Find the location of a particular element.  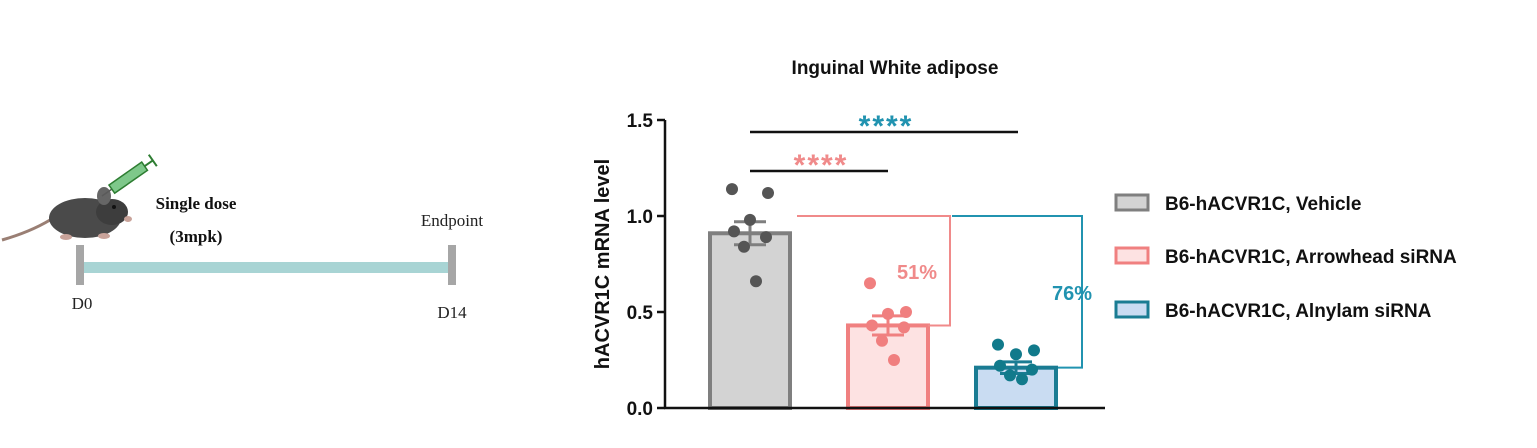

y-tick-label-4: 1.5 is located at coordinates (640, 121).